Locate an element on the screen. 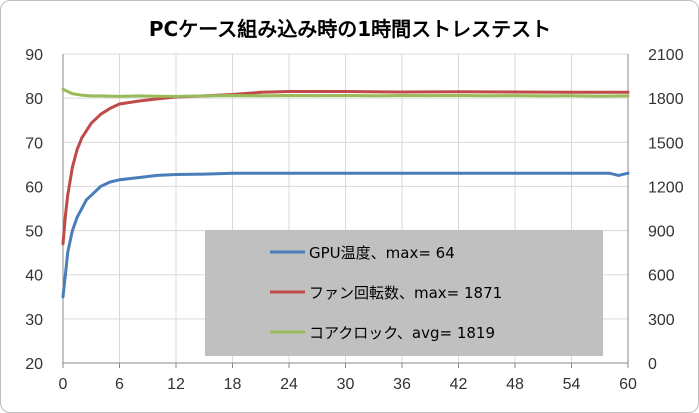 This screenshot has width=699, height=413. legend-label: ファン回転数、max= 1871 is located at coordinates (405, 293).